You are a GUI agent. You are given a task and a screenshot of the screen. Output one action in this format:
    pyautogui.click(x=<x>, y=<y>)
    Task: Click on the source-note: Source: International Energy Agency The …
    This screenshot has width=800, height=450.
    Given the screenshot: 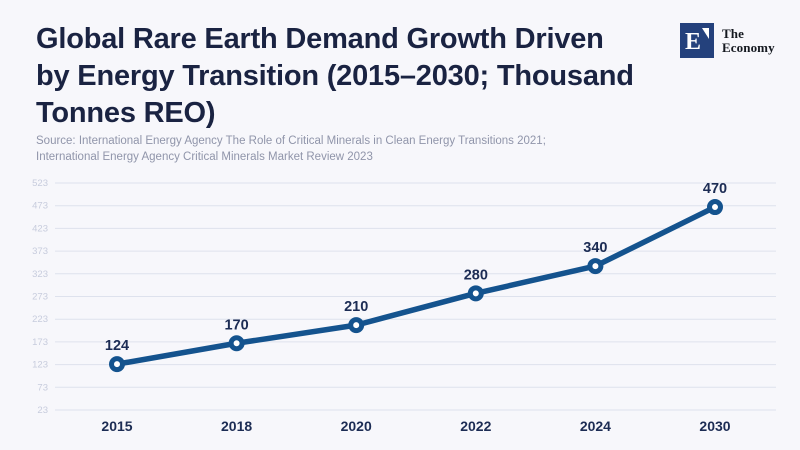 What is the action you would take?
    pyautogui.click(x=316, y=149)
    